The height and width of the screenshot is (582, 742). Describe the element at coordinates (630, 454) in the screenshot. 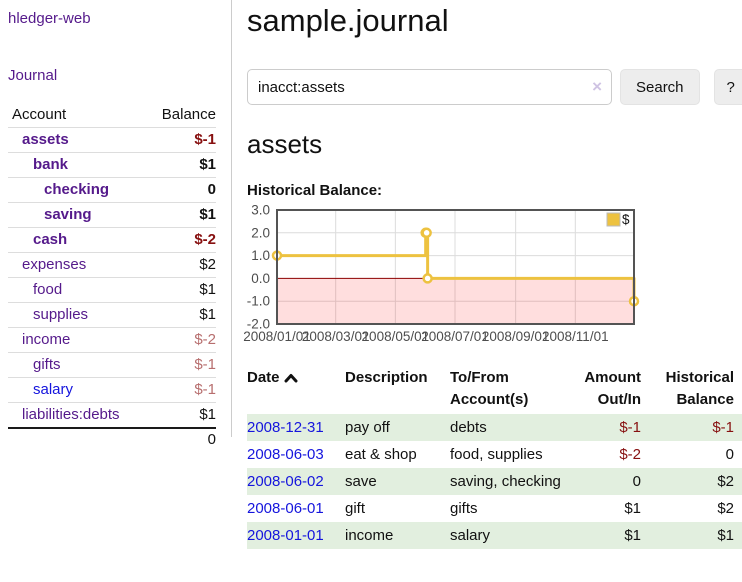

I see `transaction-amount: $-2` at that location.